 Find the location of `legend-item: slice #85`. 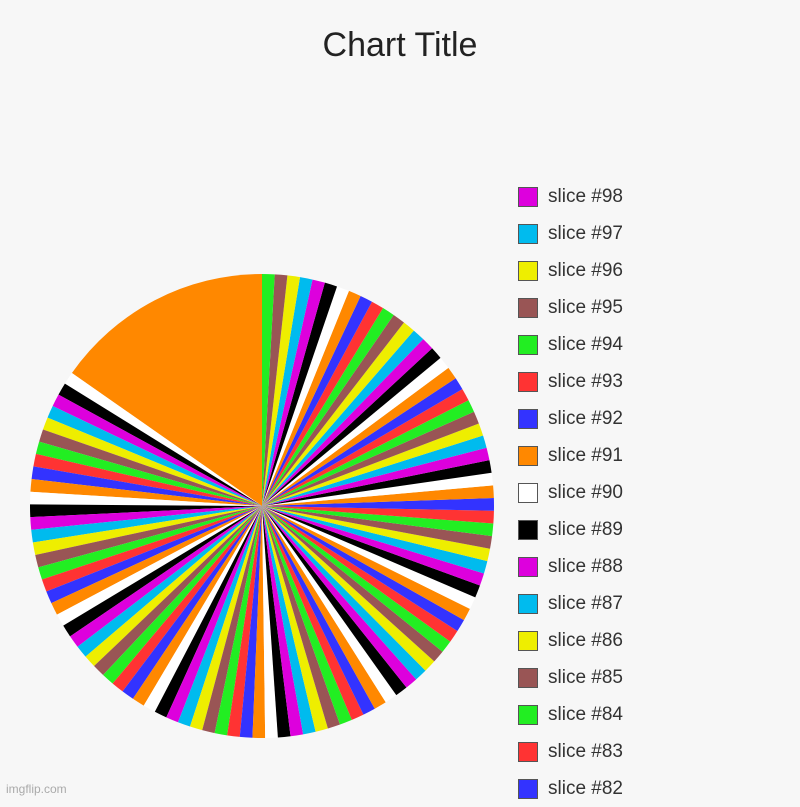

legend-item: slice #85 is located at coordinates (570, 677).